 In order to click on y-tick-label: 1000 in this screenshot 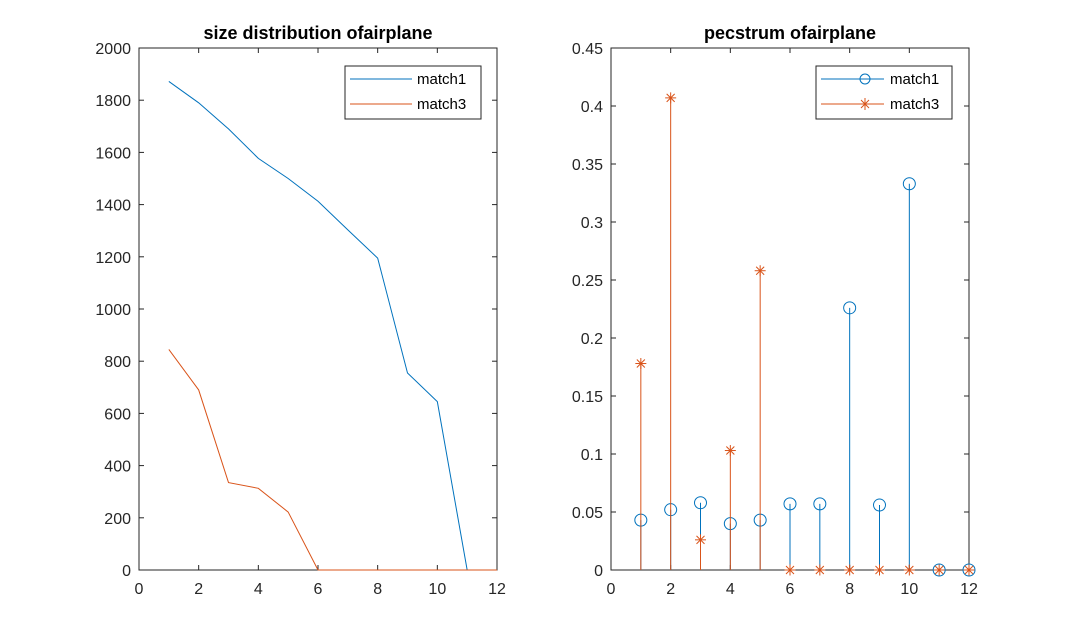, I will do `click(113, 310)`.